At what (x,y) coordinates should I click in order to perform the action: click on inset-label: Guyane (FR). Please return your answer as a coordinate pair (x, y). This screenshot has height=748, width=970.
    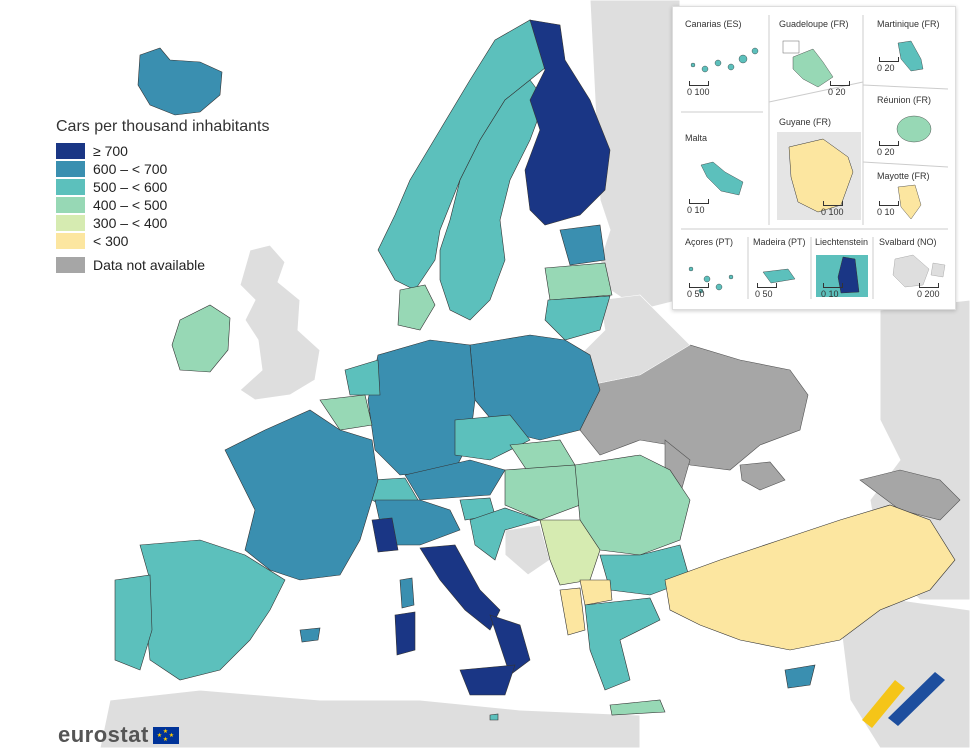
    Looking at the image, I should click on (805, 122).